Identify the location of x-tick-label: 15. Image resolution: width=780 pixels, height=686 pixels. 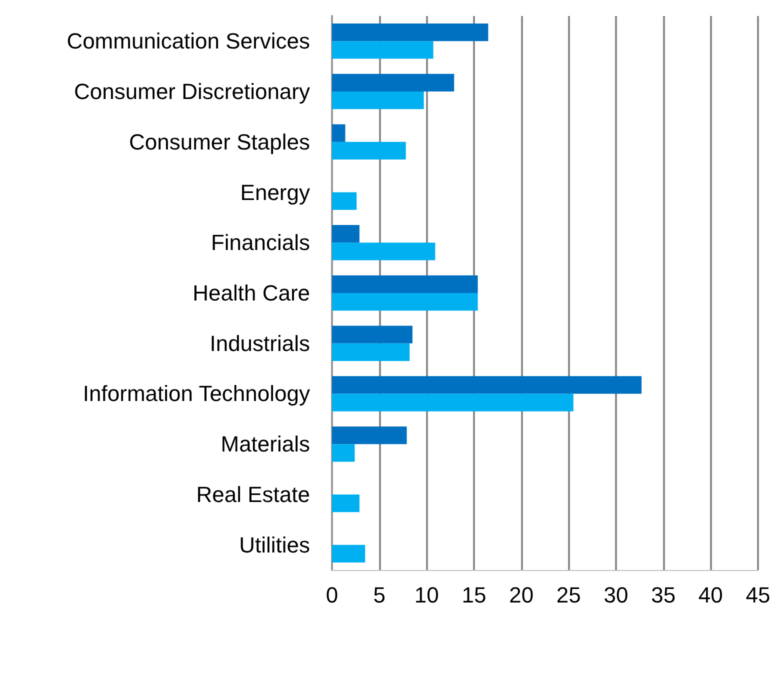
(474, 595).